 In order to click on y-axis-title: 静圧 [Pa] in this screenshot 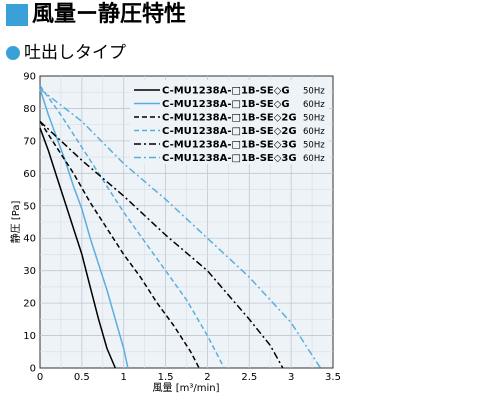, I will do `click(15, 222)`.